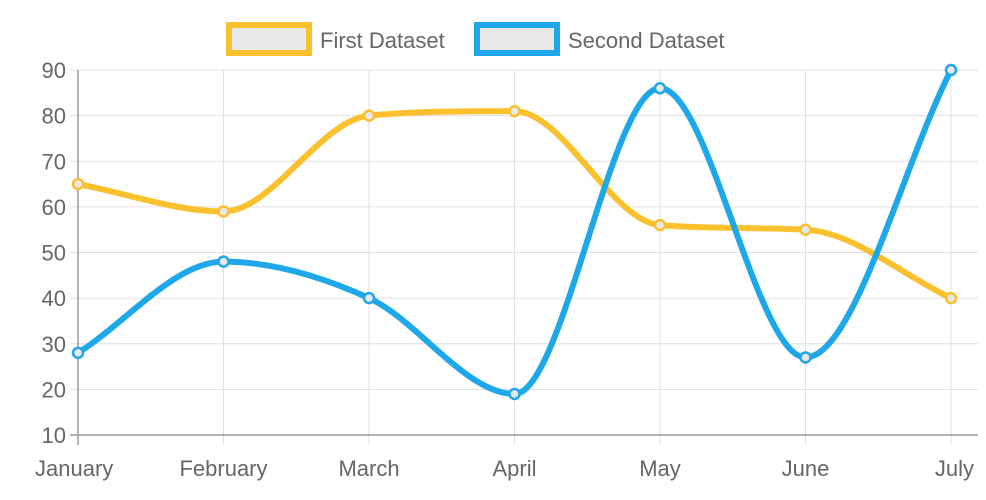 This screenshot has height=500, width=986. I want to click on legend-item-2: Second Dataset, so click(599, 39).